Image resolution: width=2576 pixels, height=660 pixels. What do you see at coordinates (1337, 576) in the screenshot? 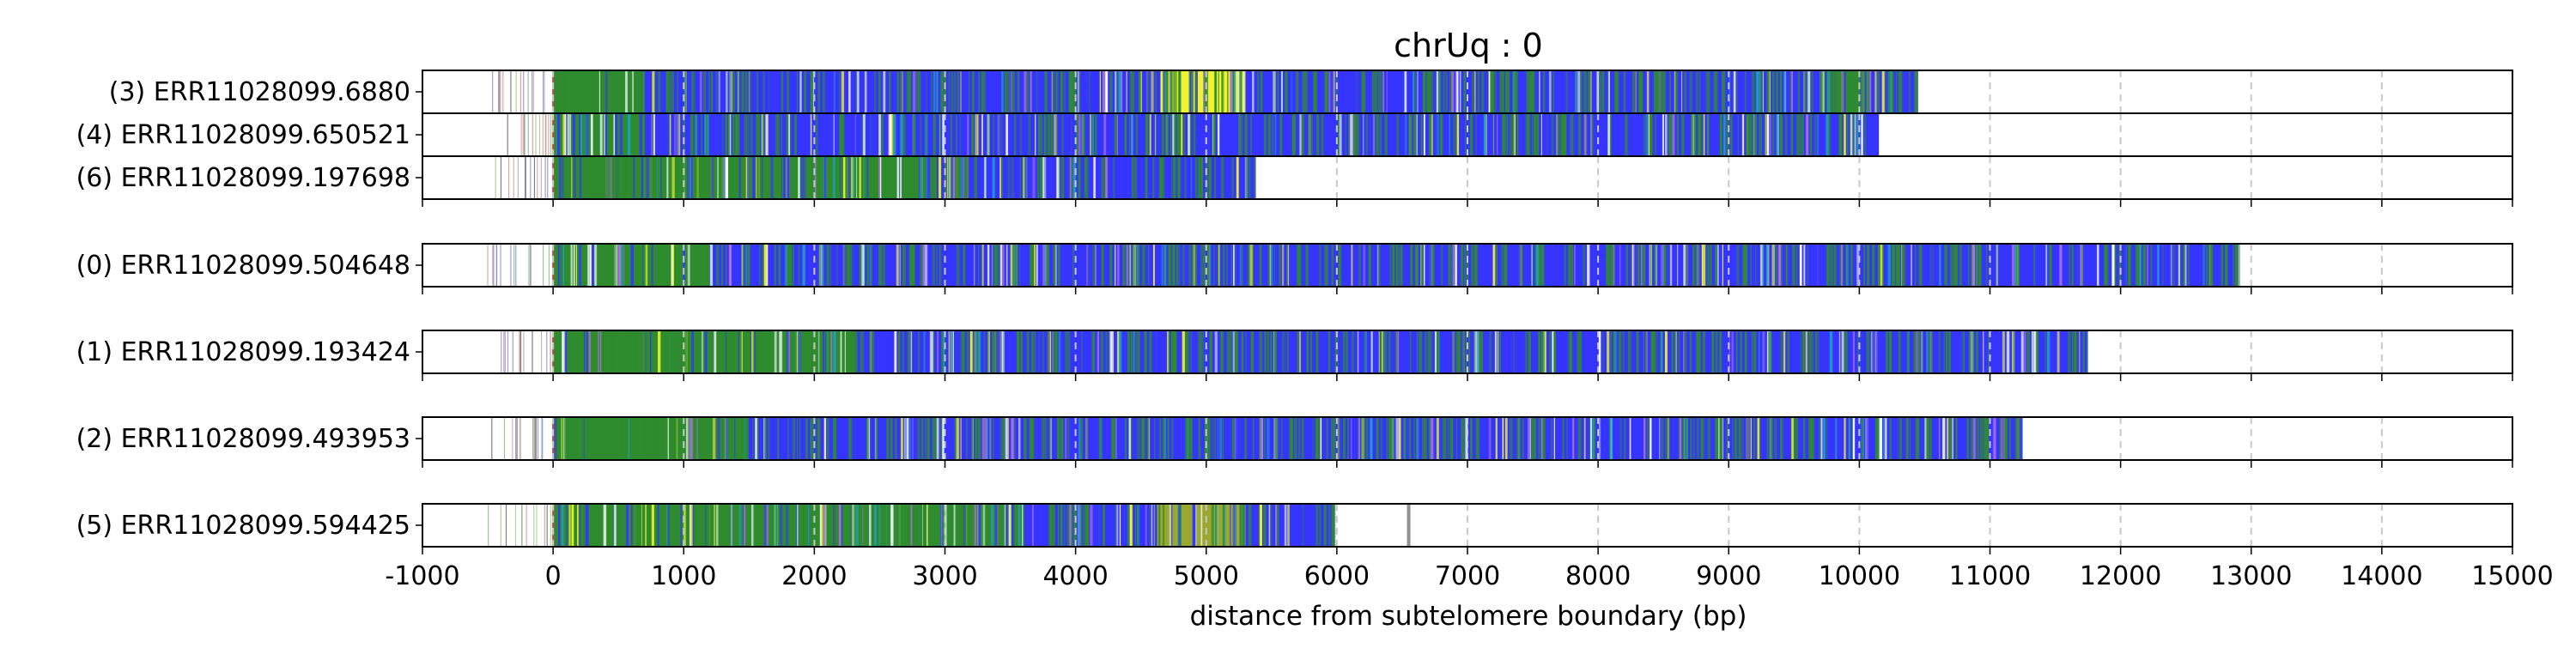
I see `x-tick-label: 6000` at bounding box center [1337, 576].